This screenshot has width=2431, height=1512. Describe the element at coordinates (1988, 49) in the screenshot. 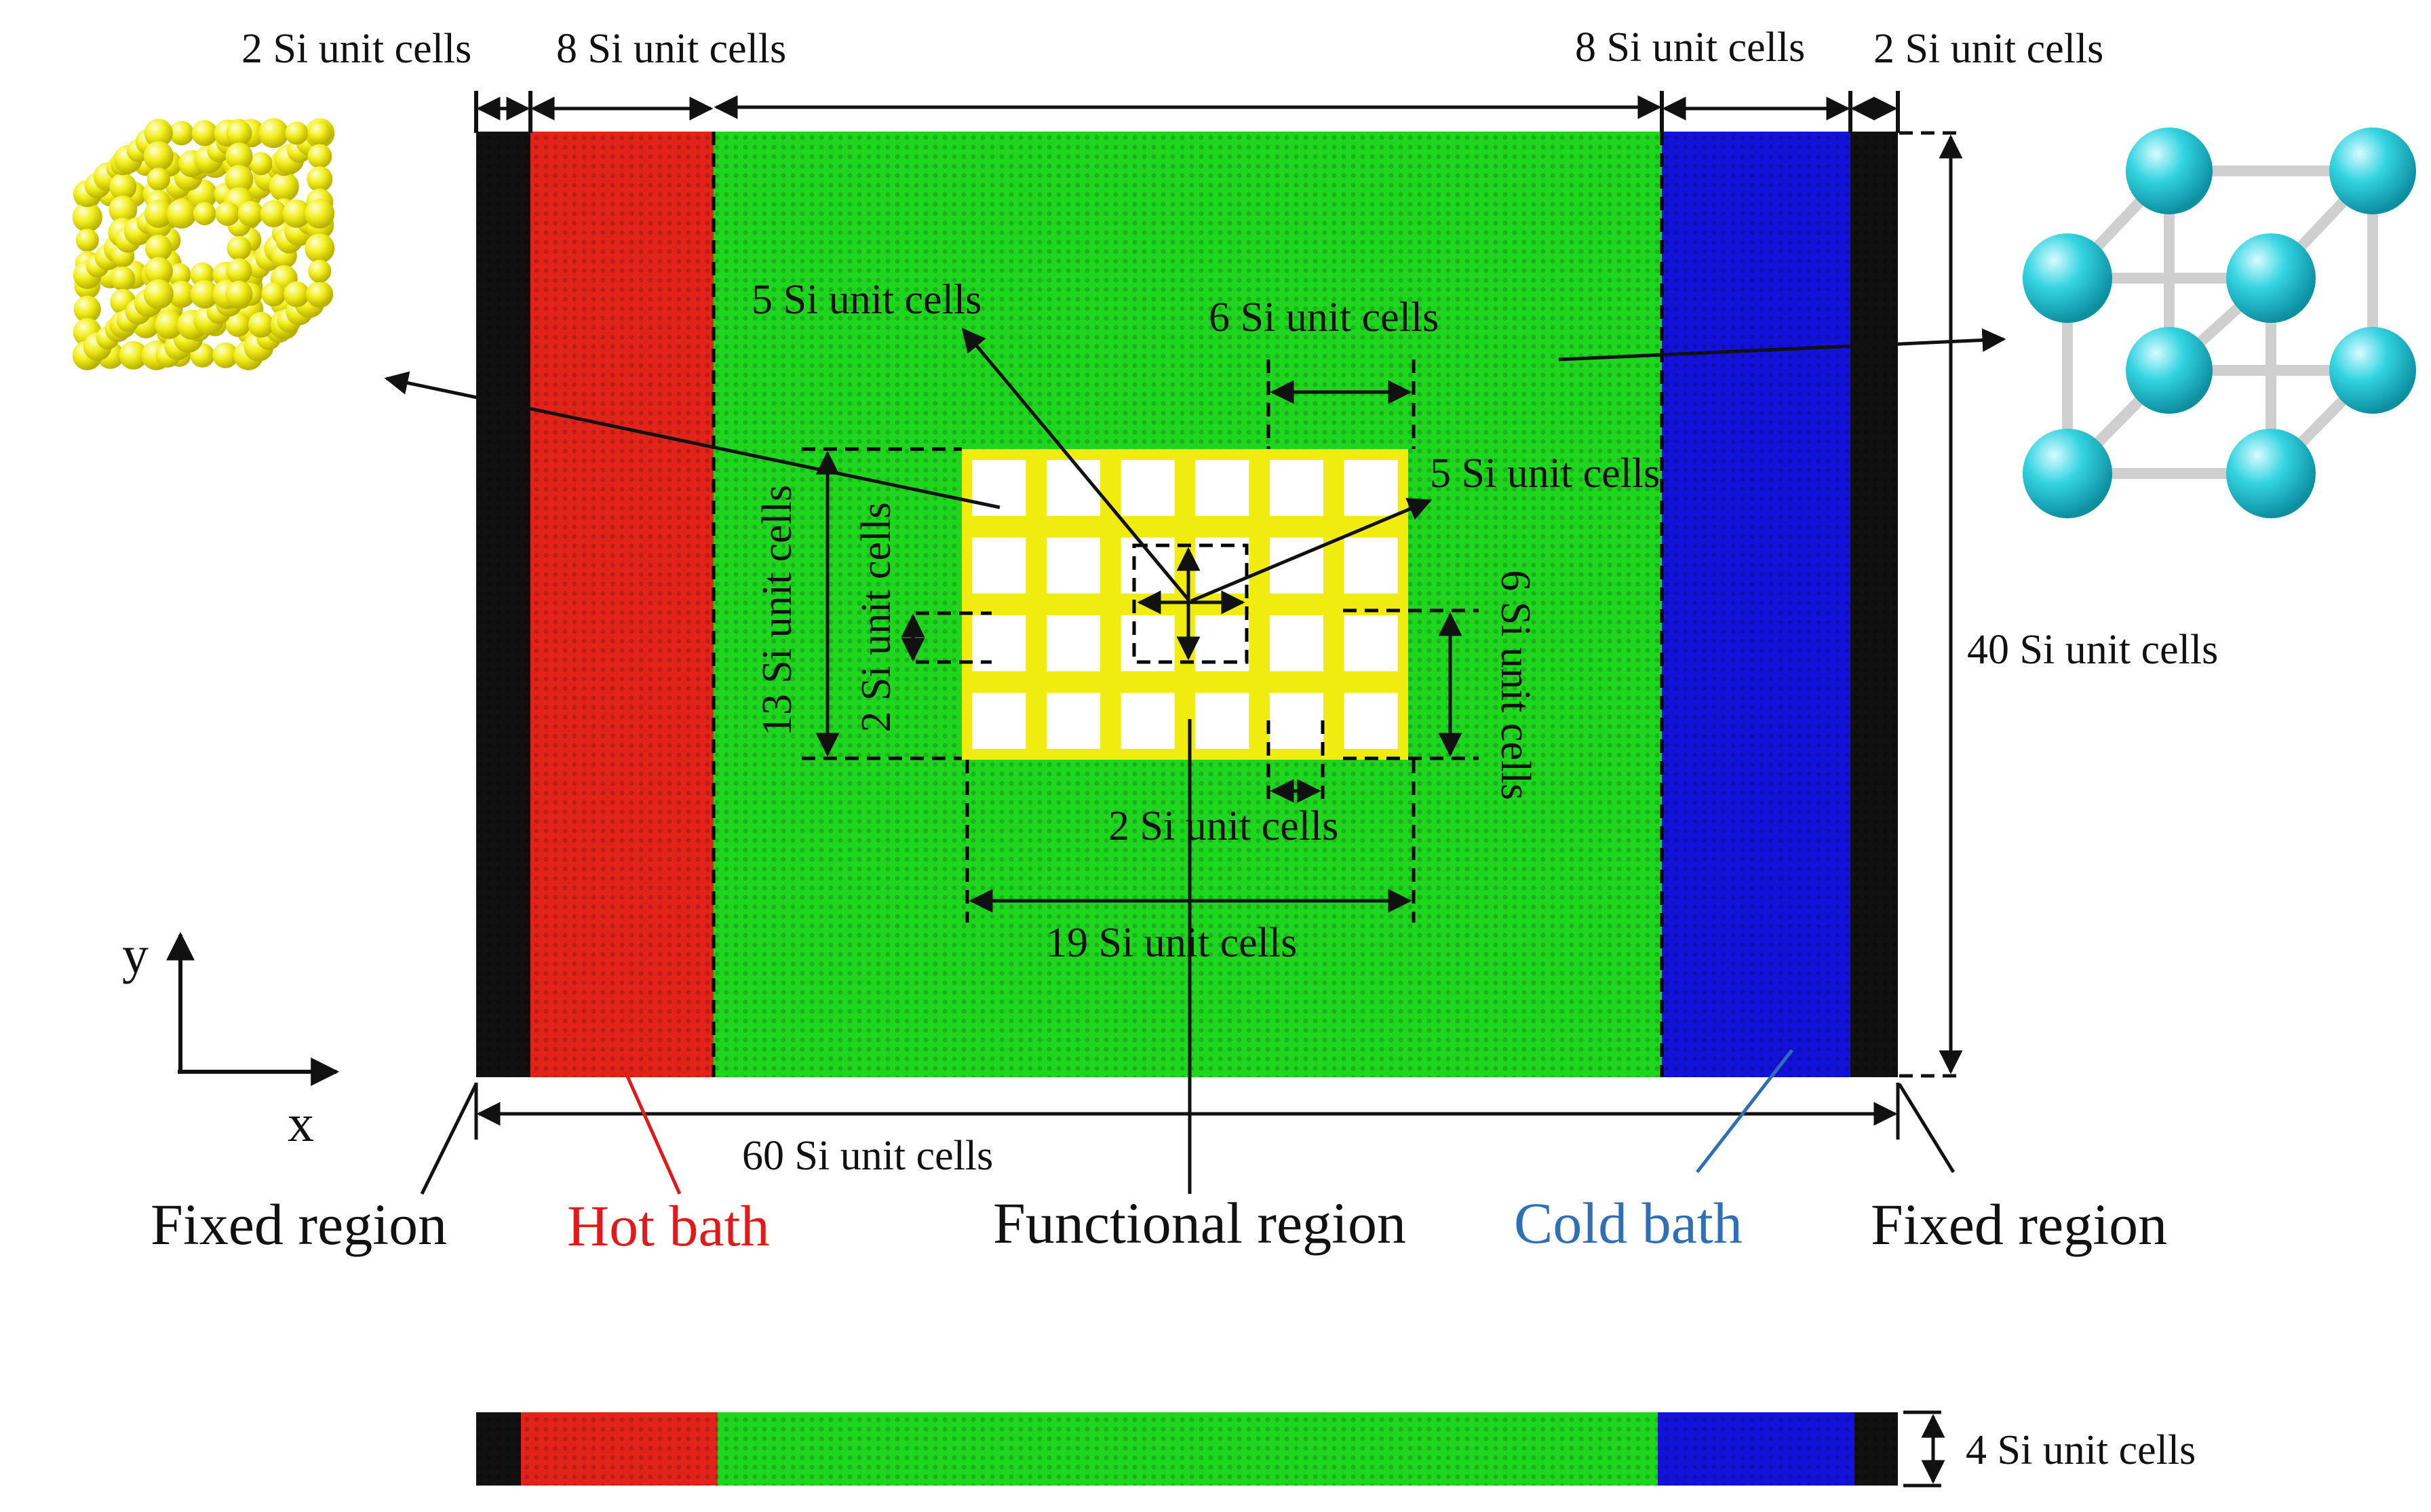

I see `dim-fixed-right: 2 Si unit cells` at that location.